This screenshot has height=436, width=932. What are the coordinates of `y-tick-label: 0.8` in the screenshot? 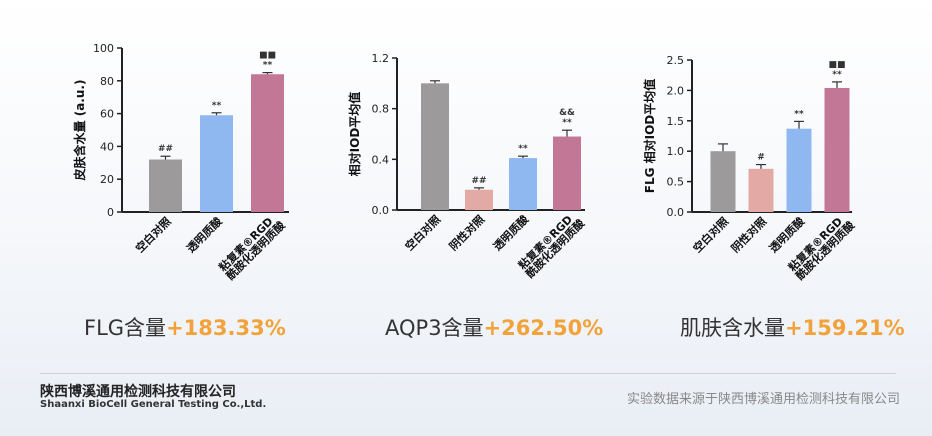 It's located at (381, 109).